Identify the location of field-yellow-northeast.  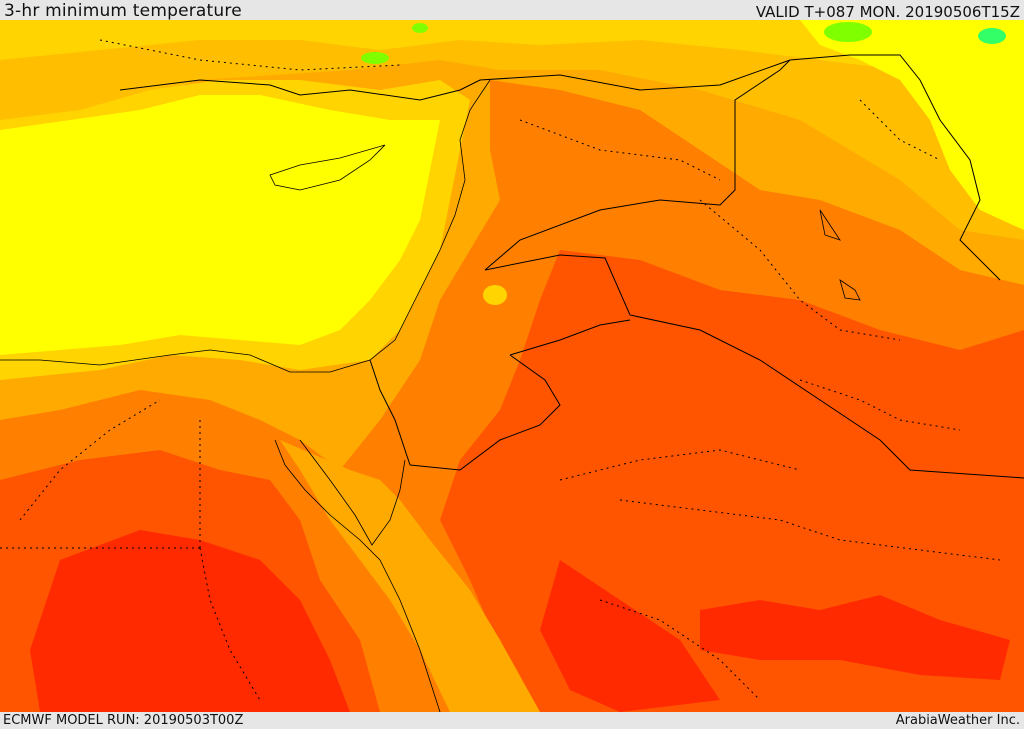
(912, 125).